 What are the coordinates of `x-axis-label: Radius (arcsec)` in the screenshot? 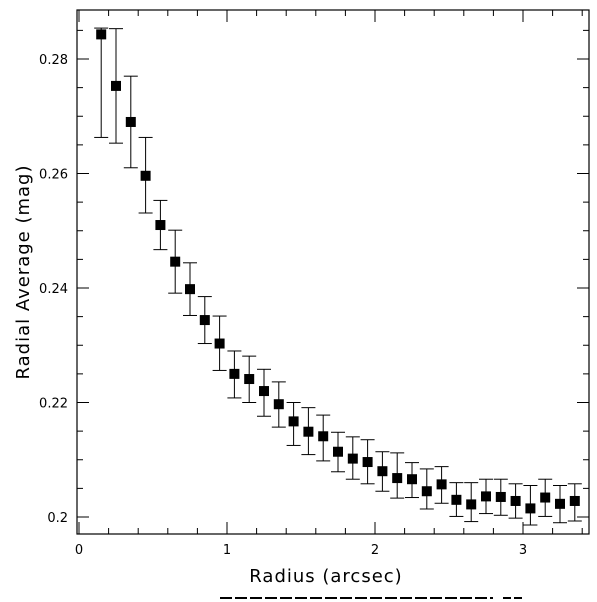 It's located at (325, 576).